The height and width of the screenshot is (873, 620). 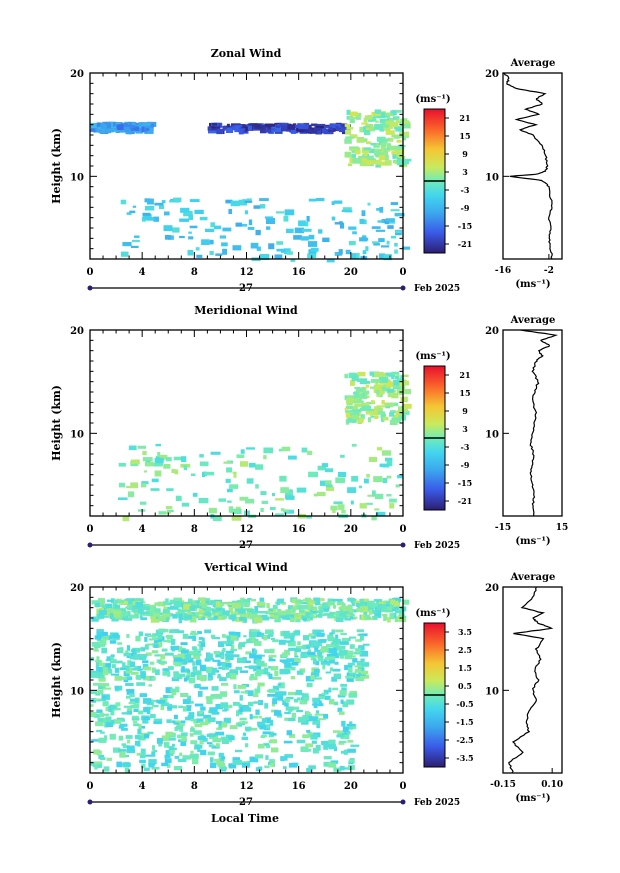 What do you see at coordinates (503, 271) in the screenshot?
I see `profile-x-tick-label: -16` at bounding box center [503, 271].